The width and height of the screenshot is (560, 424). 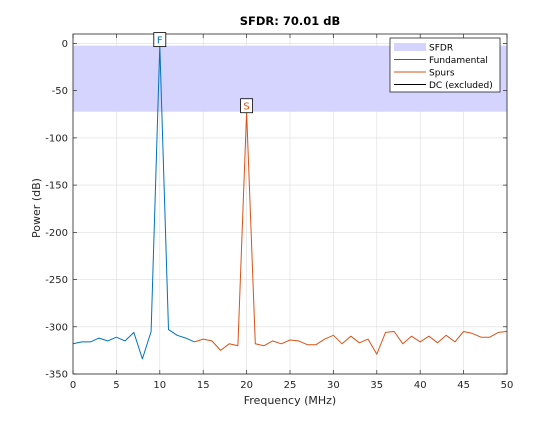 I want to click on marker-label-S: S, so click(x=246, y=107).